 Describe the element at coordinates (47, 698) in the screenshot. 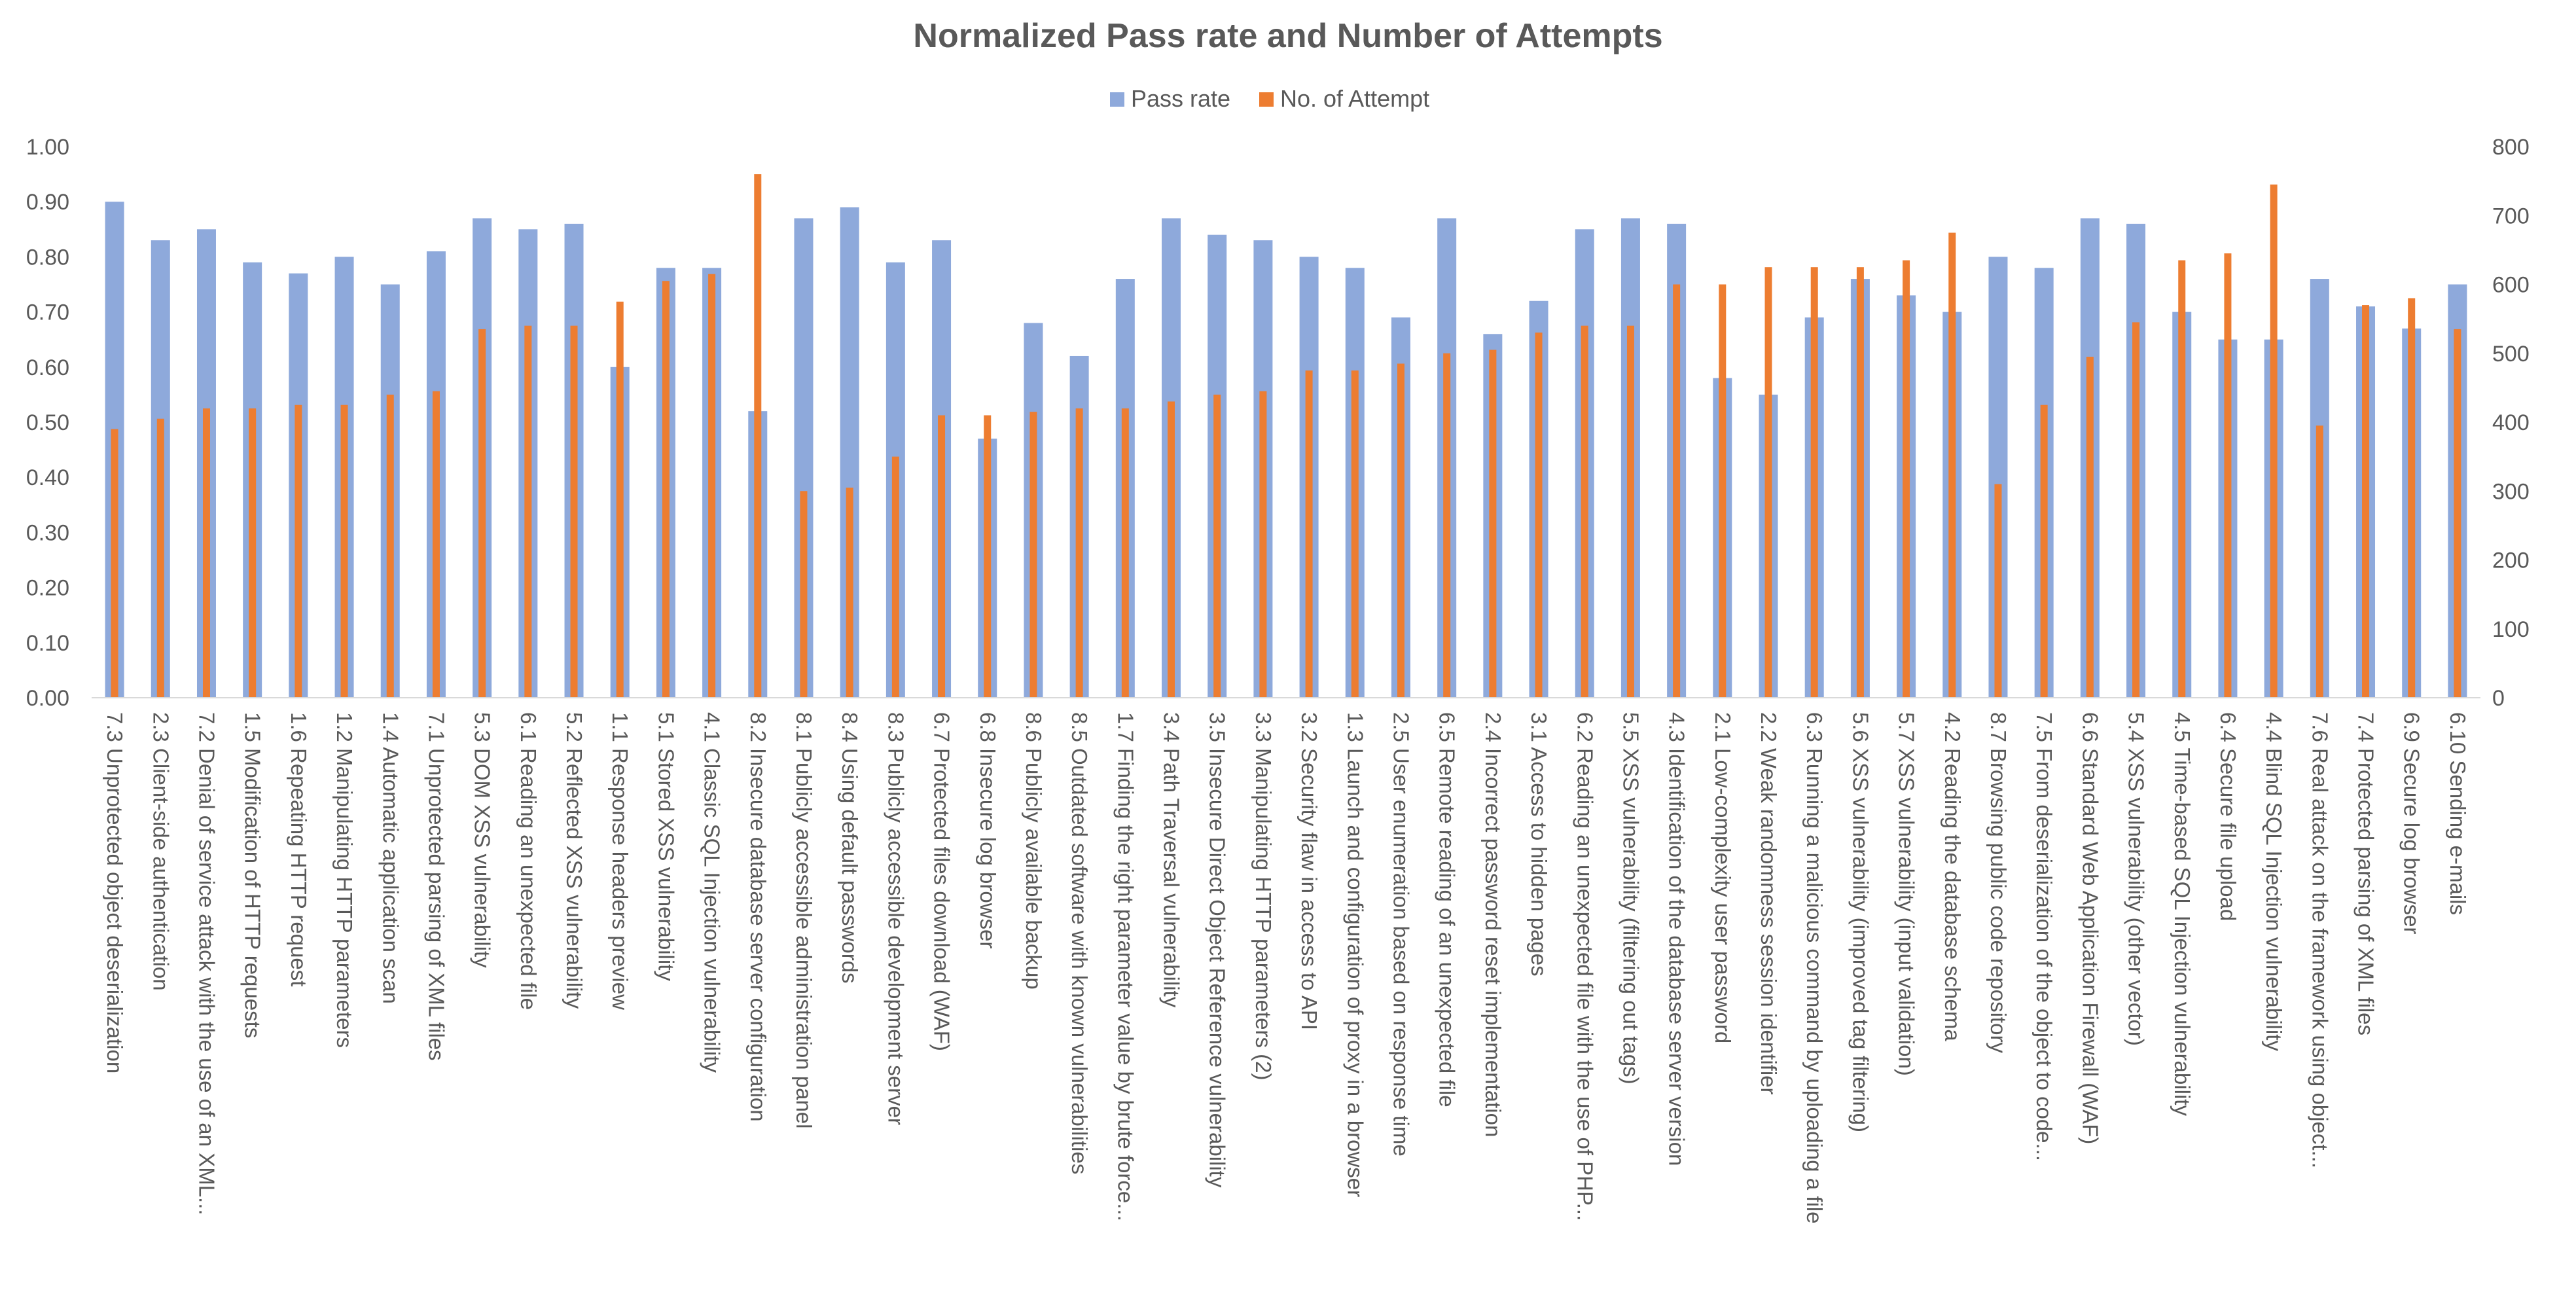

I see `left-tick-label: 0.00` at that location.